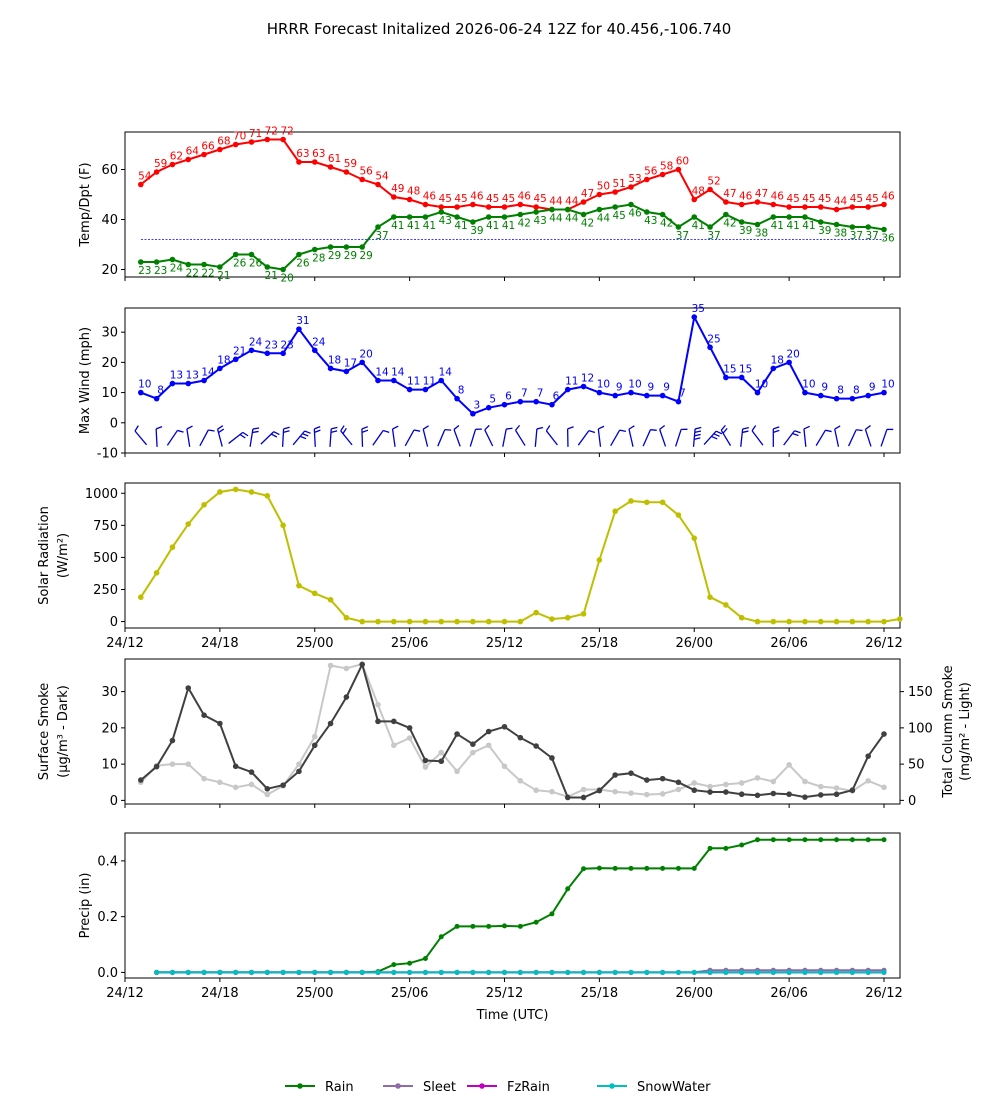 This screenshot has width=1000, height=1100. I want to click on max-wind-data-label: 14, so click(398, 373).